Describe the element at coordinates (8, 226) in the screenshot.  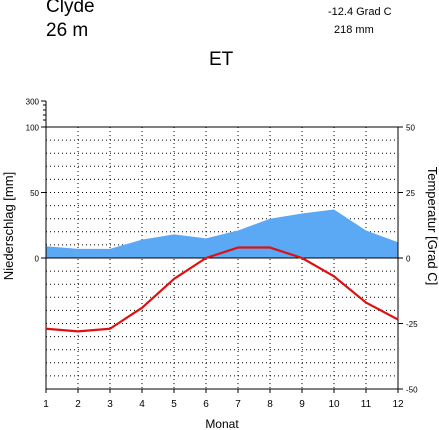
I see `left-axis-label: Niederschlag [mm]` at that location.